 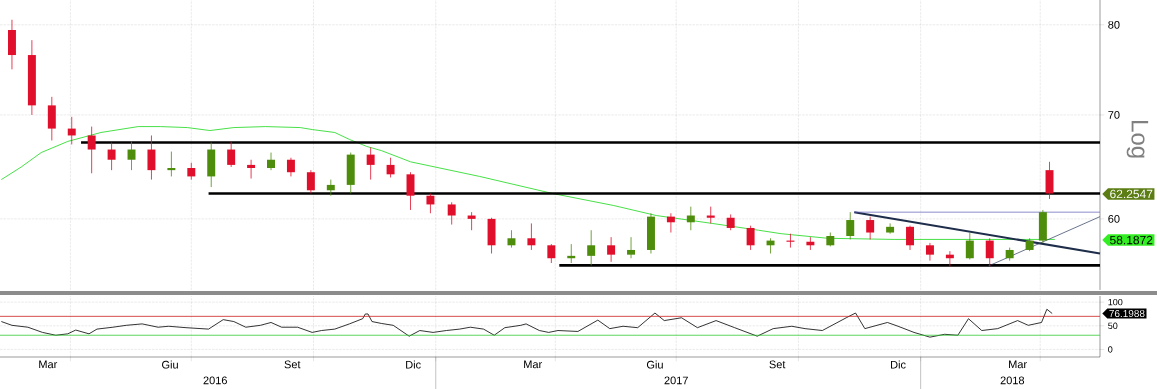 I want to click on x2-tick-label: 2018, so click(x=1012, y=380).